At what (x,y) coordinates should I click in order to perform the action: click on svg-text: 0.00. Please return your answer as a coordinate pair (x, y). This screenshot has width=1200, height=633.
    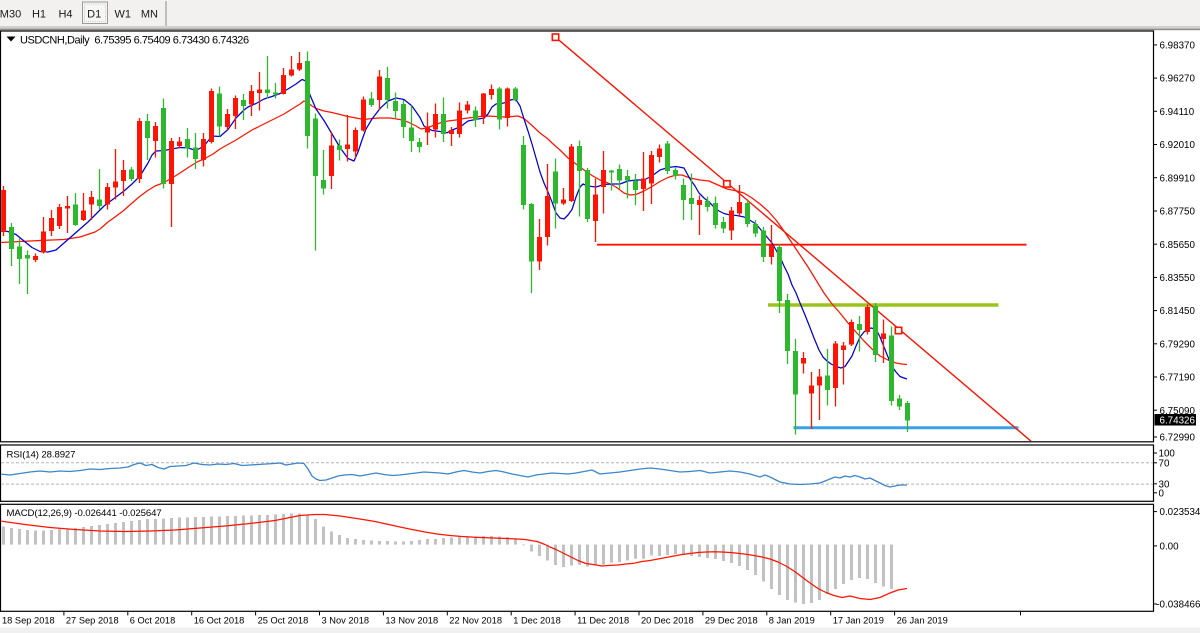
    Looking at the image, I should click on (1170, 547).